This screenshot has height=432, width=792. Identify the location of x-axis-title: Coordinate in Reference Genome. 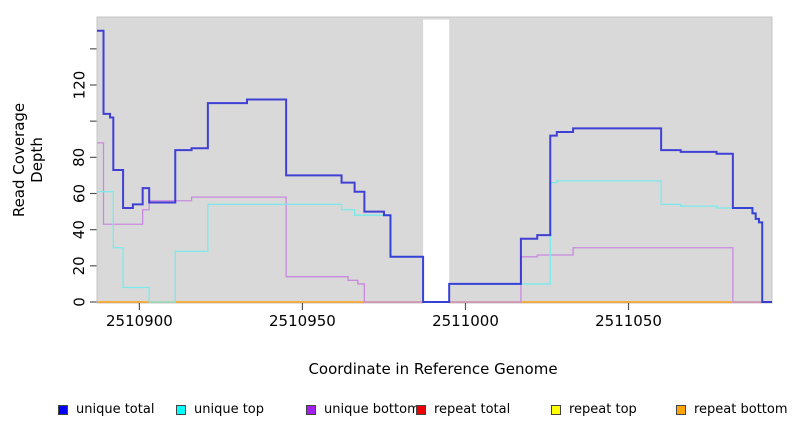
(433, 369).